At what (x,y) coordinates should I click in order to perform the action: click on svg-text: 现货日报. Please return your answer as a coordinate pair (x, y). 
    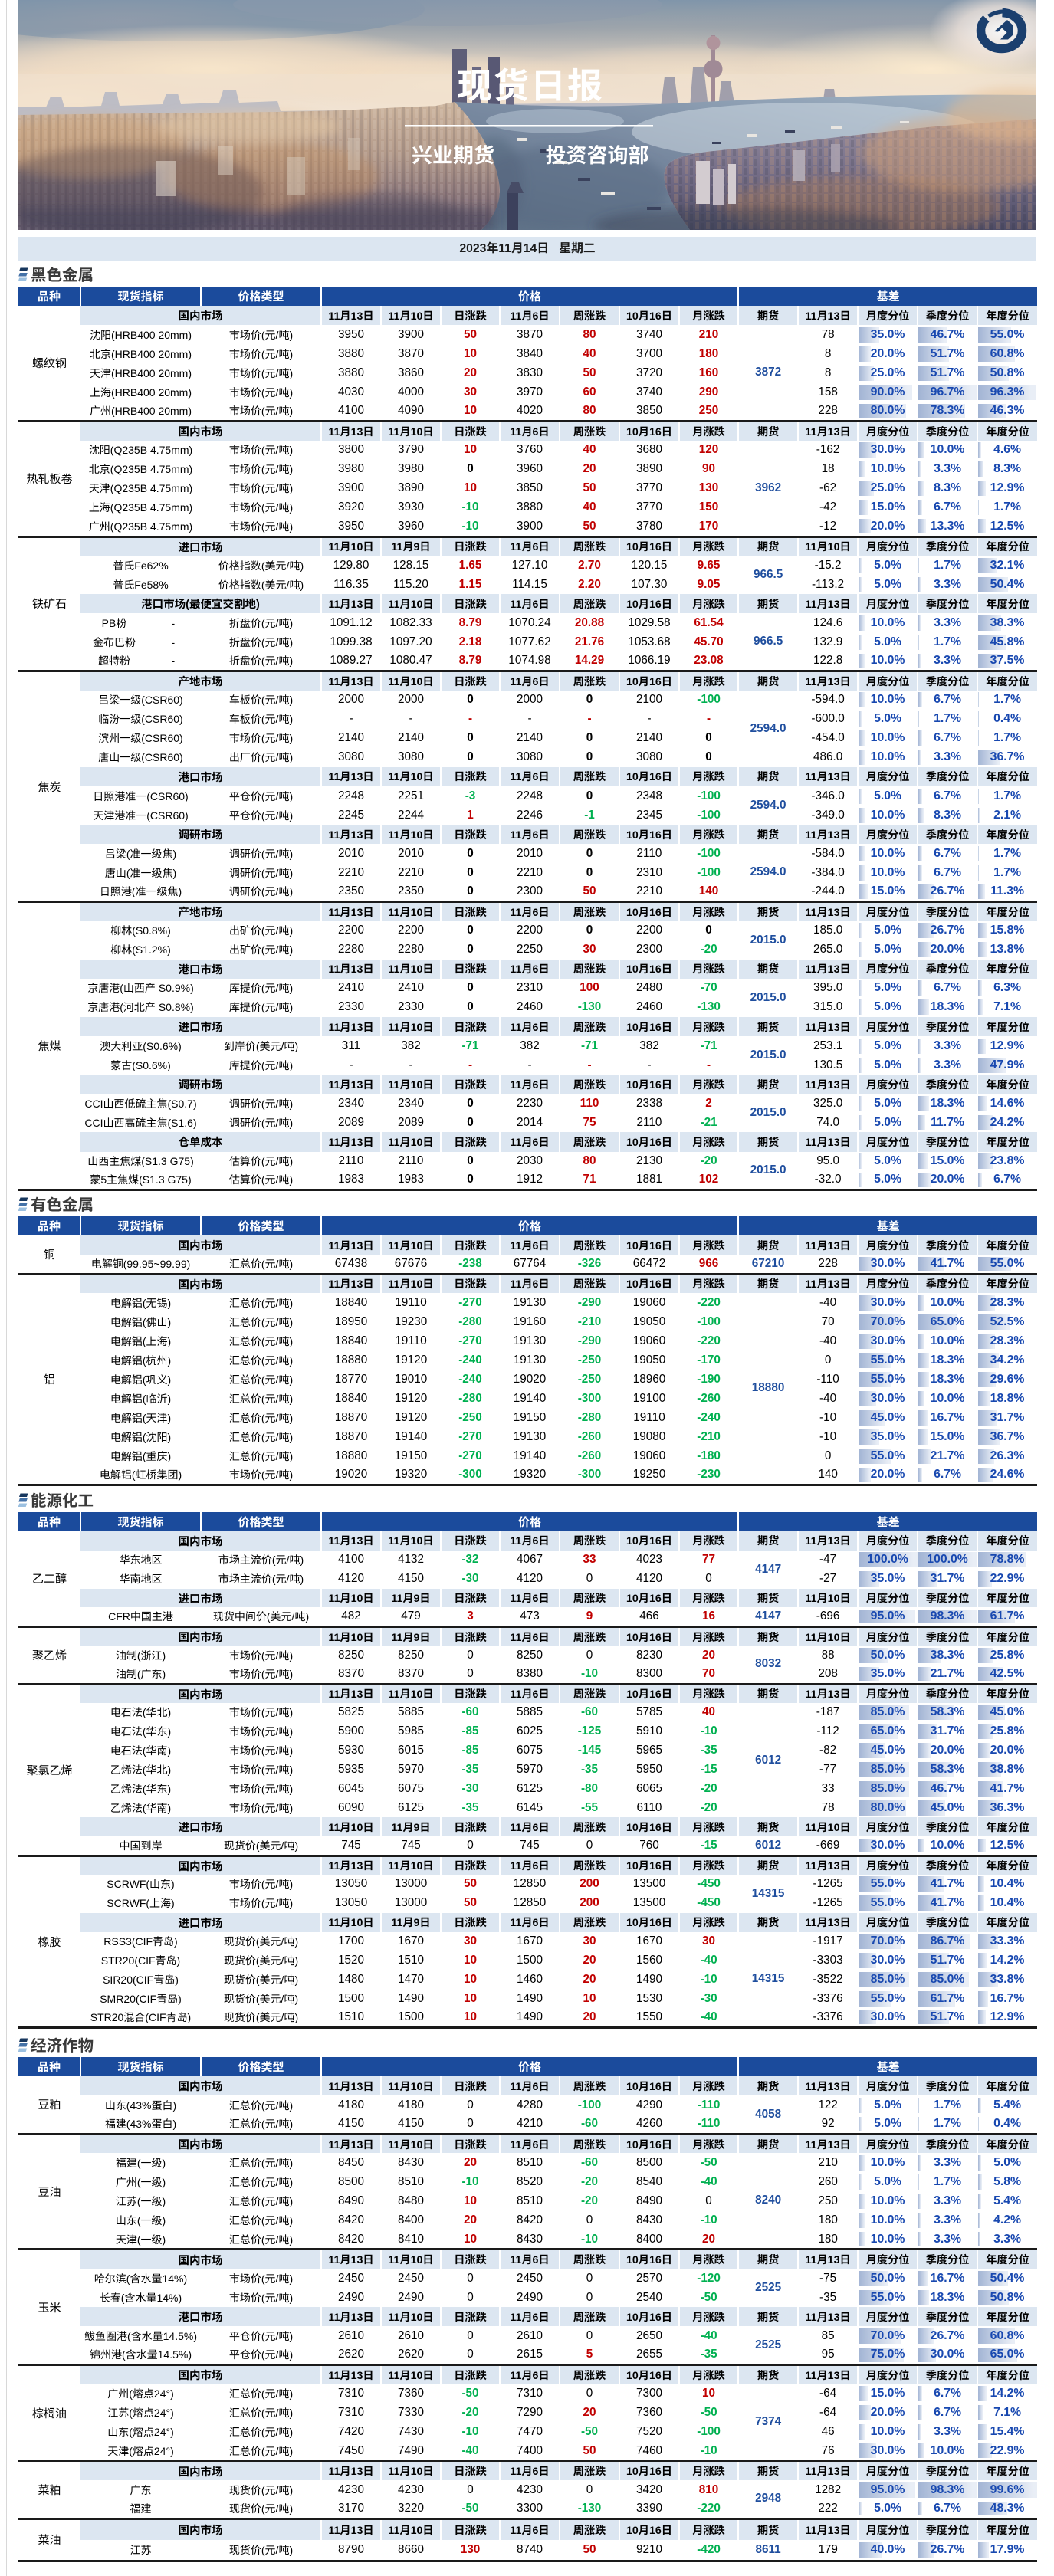
    Looking at the image, I should click on (530, 86).